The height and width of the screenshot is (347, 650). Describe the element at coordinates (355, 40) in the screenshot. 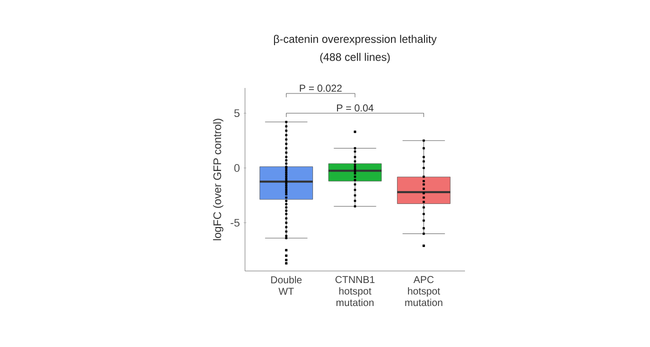

I see `chart-title: β-catenin overexpression lethality` at that location.